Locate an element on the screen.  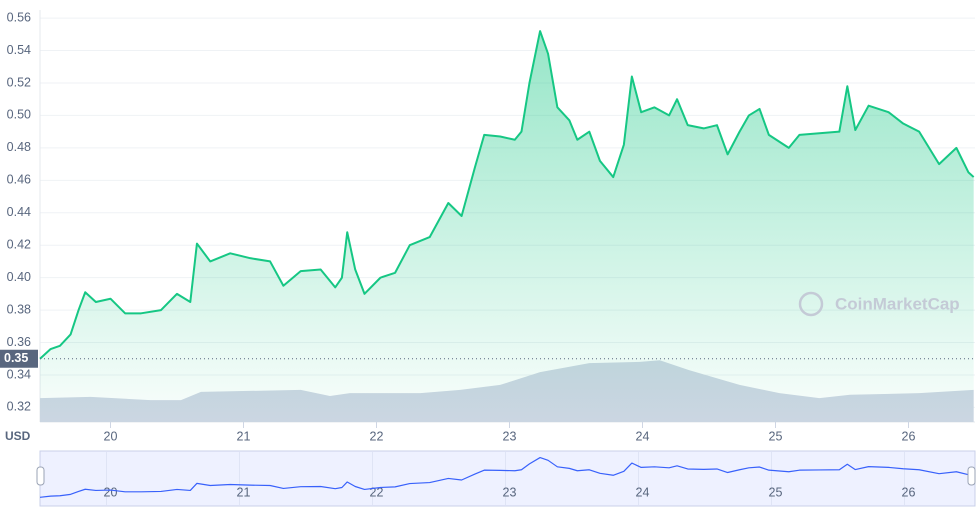
navigator-line is located at coordinates (506, 477).